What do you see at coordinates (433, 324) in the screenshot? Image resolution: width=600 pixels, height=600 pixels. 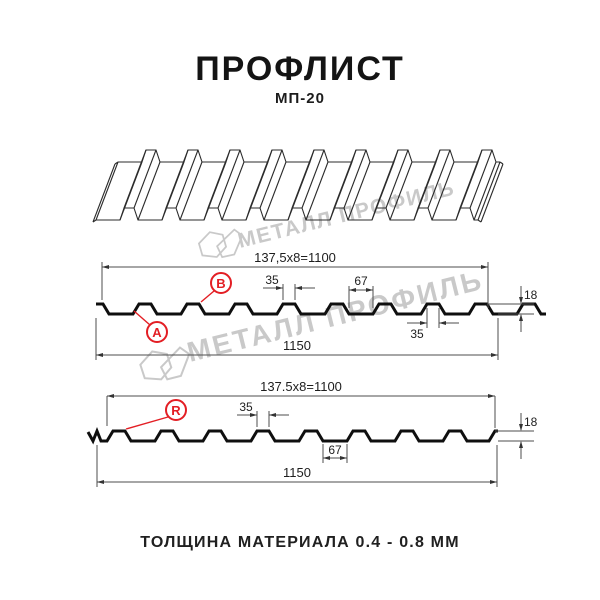 I see `dim-rib-bottom-width-top: 35` at bounding box center [433, 324].